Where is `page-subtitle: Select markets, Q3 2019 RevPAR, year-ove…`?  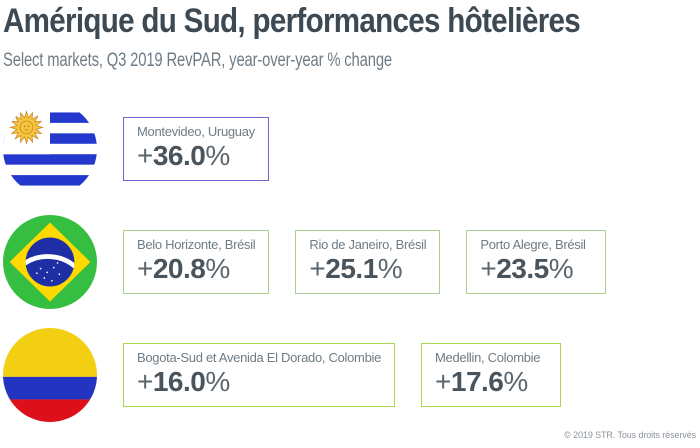 page-subtitle: Select markets, Q3 2019 RevPAR, year-ove… is located at coordinates (198, 60).